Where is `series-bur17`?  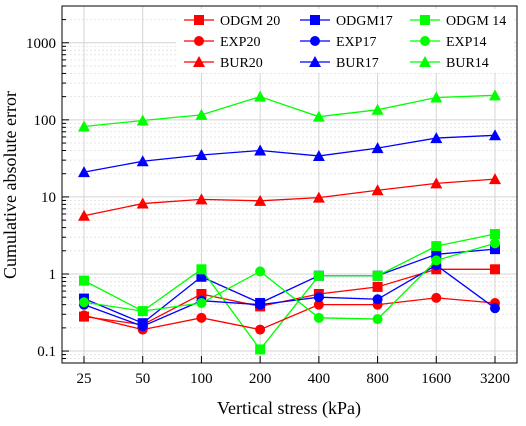 series-bur17 is located at coordinates (289, 153).